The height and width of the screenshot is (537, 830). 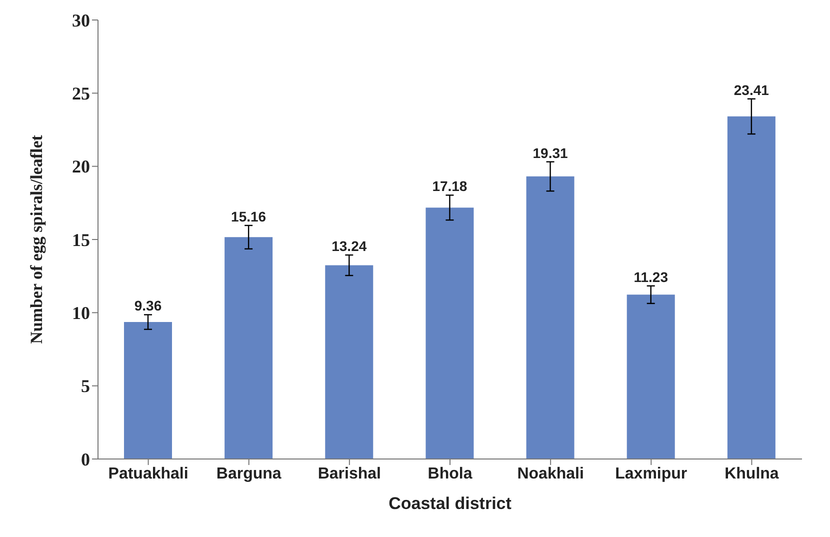 I want to click on data-label: 11.23, so click(x=651, y=276).